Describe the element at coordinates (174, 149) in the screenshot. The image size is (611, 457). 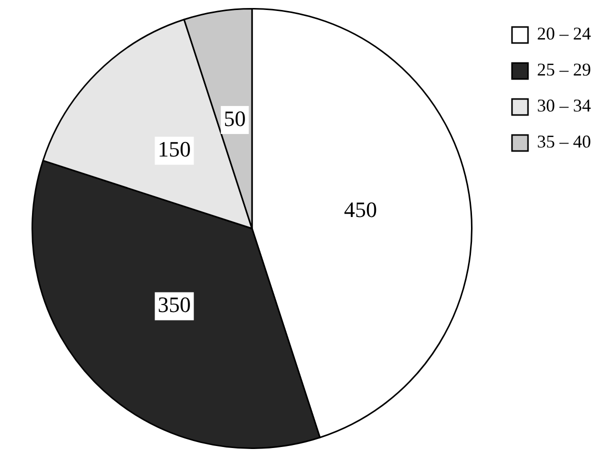
I see `data-label: 150` at that location.